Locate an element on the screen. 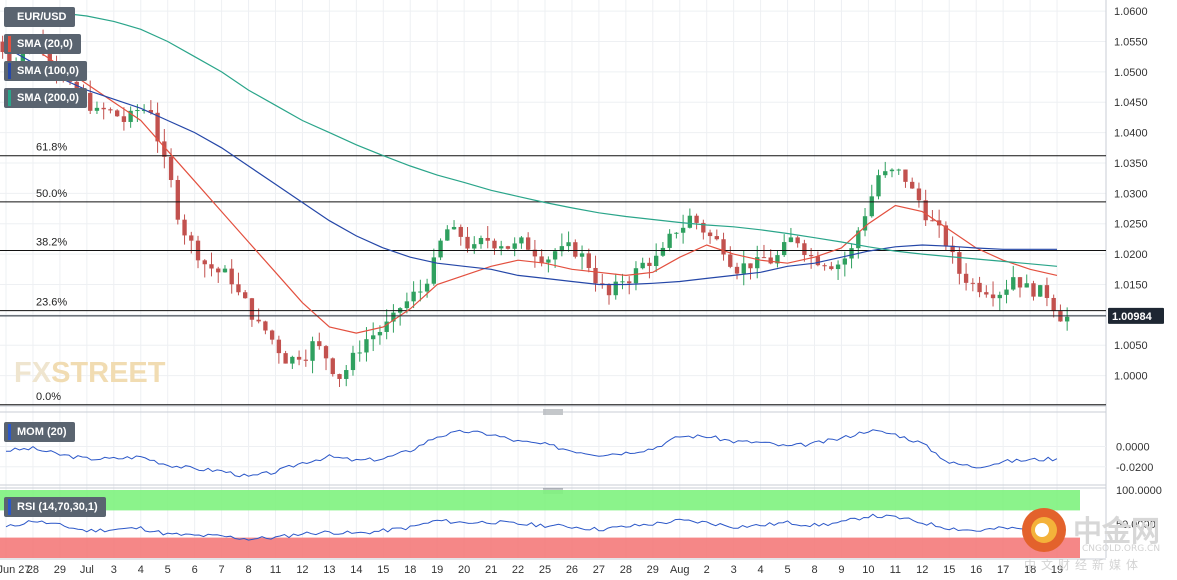 The image size is (1177, 580). sma20-swatch is located at coordinates (9, 44).